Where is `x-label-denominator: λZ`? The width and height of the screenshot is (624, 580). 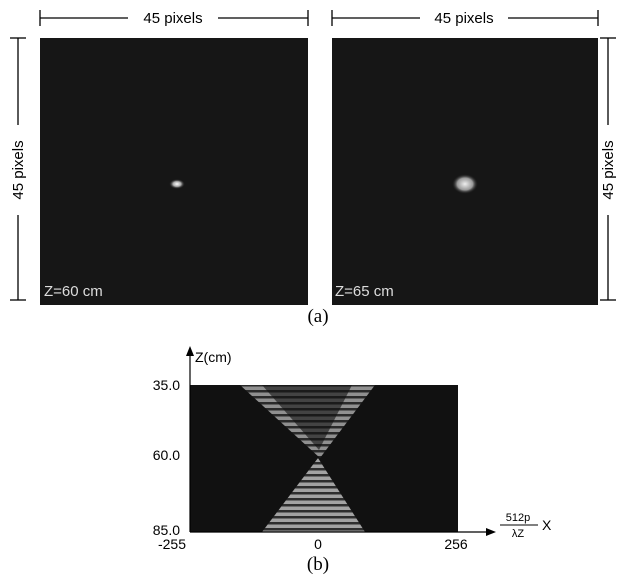
x-label-denominator: λZ is located at coordinates (518, 534).